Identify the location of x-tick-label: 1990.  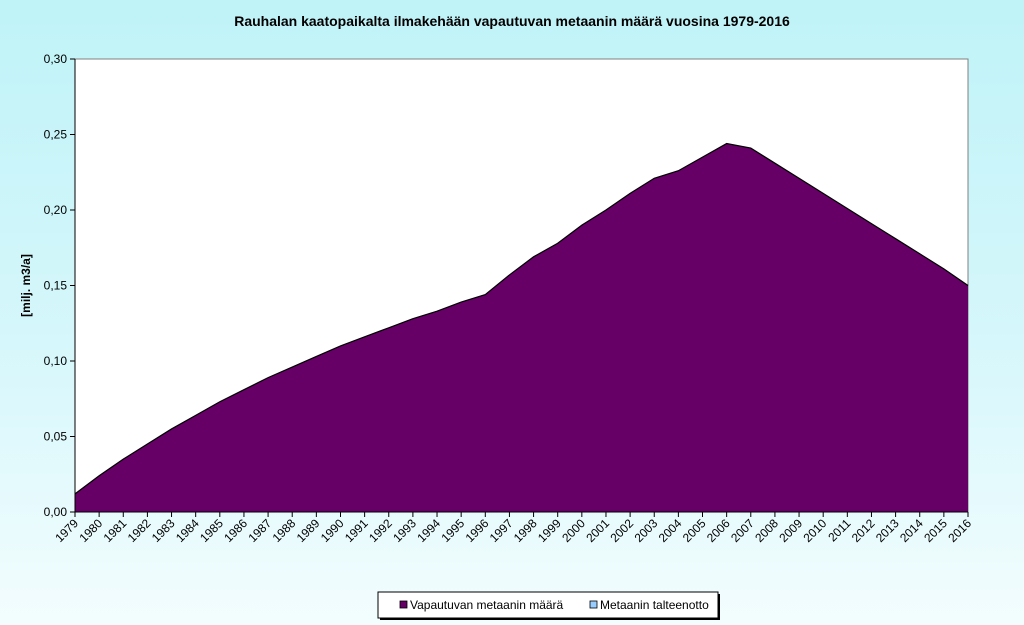
(332, 530).